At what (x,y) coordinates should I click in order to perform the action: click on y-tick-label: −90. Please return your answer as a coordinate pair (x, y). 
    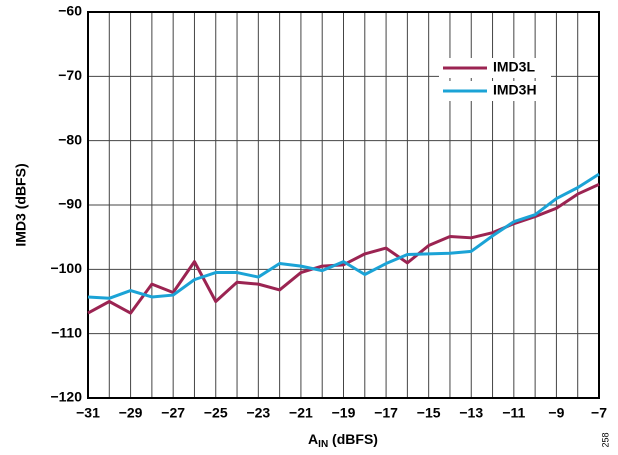
    Looking at the image, I should click on (70, 204).